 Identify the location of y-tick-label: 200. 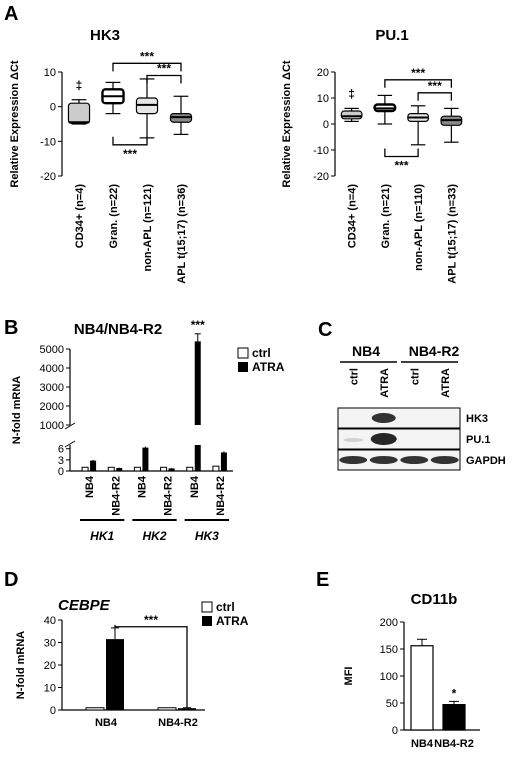
(389, 623).